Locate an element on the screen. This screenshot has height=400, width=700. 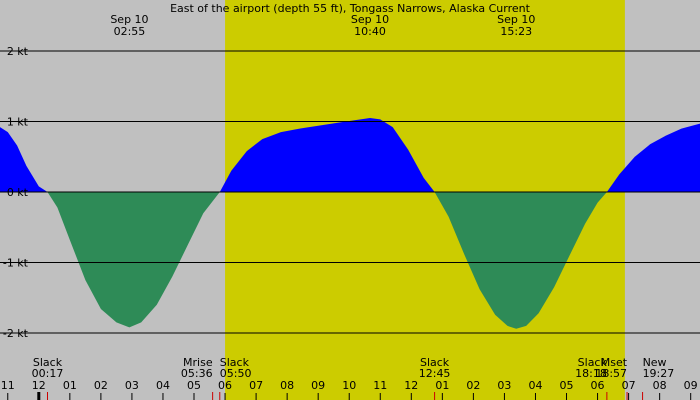
event-time-label: 18:18 is located at coordinates (591, 373).